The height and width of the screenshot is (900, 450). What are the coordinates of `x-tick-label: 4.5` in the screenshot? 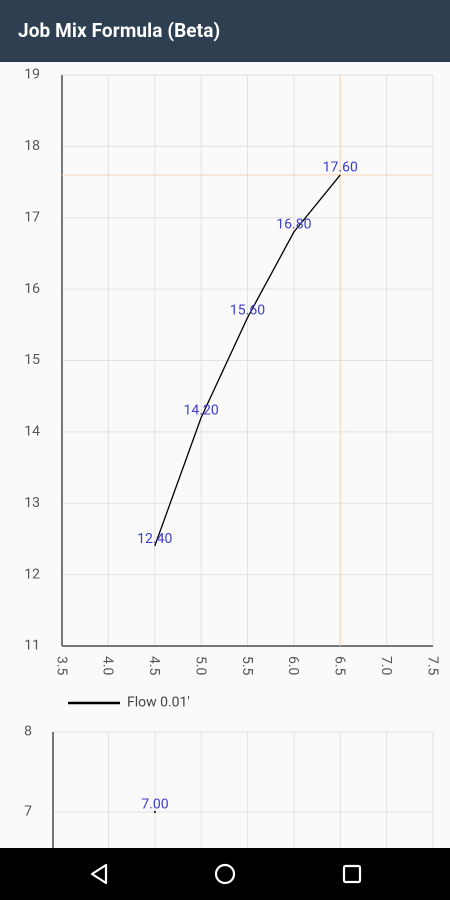 It's located at (154, 666).